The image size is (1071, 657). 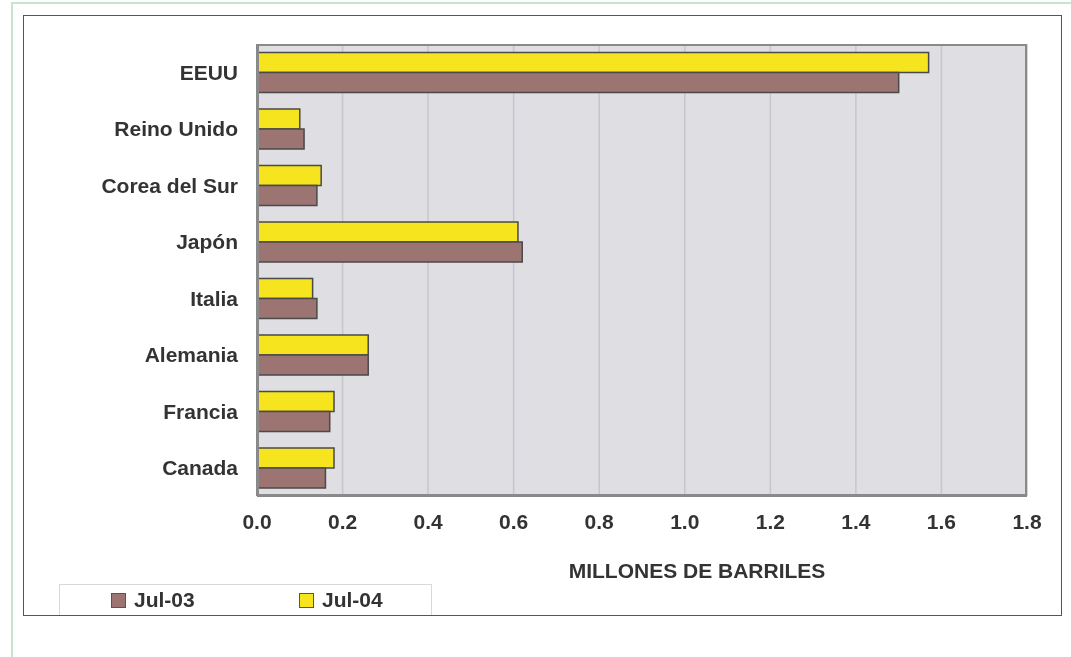 What do you see at coordinates (941, 521) in the screenshot?
I see `x-tick-label: 1.6` at bounding box center [941, 521].